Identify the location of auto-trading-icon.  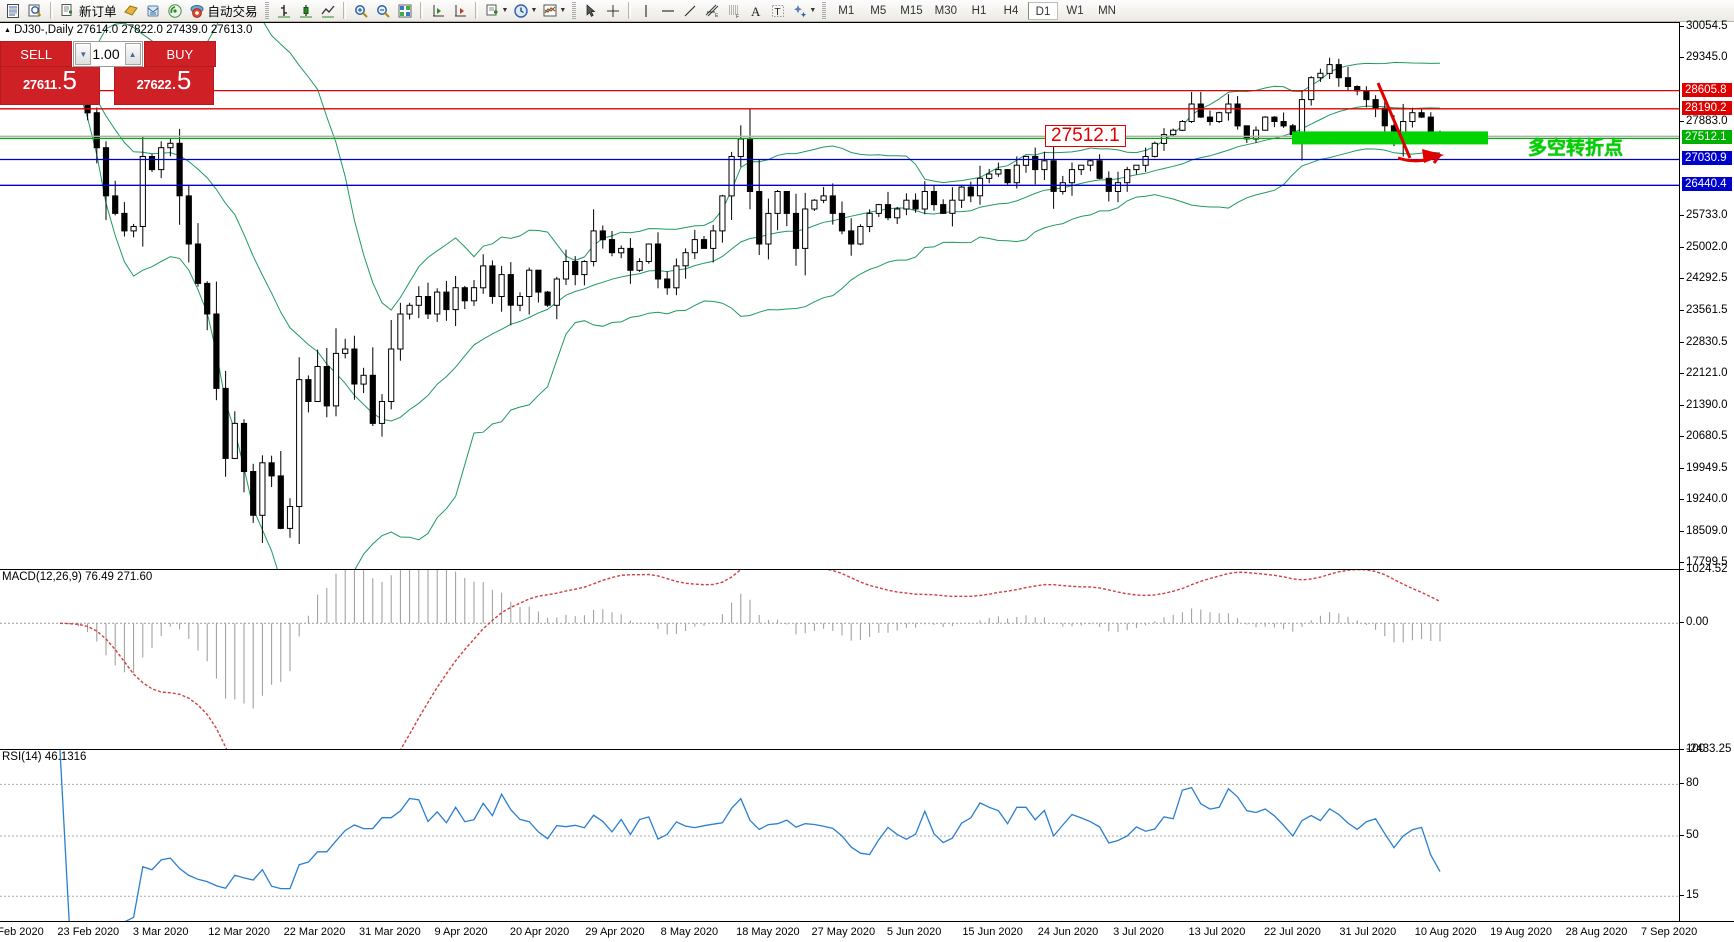
(197, 11).